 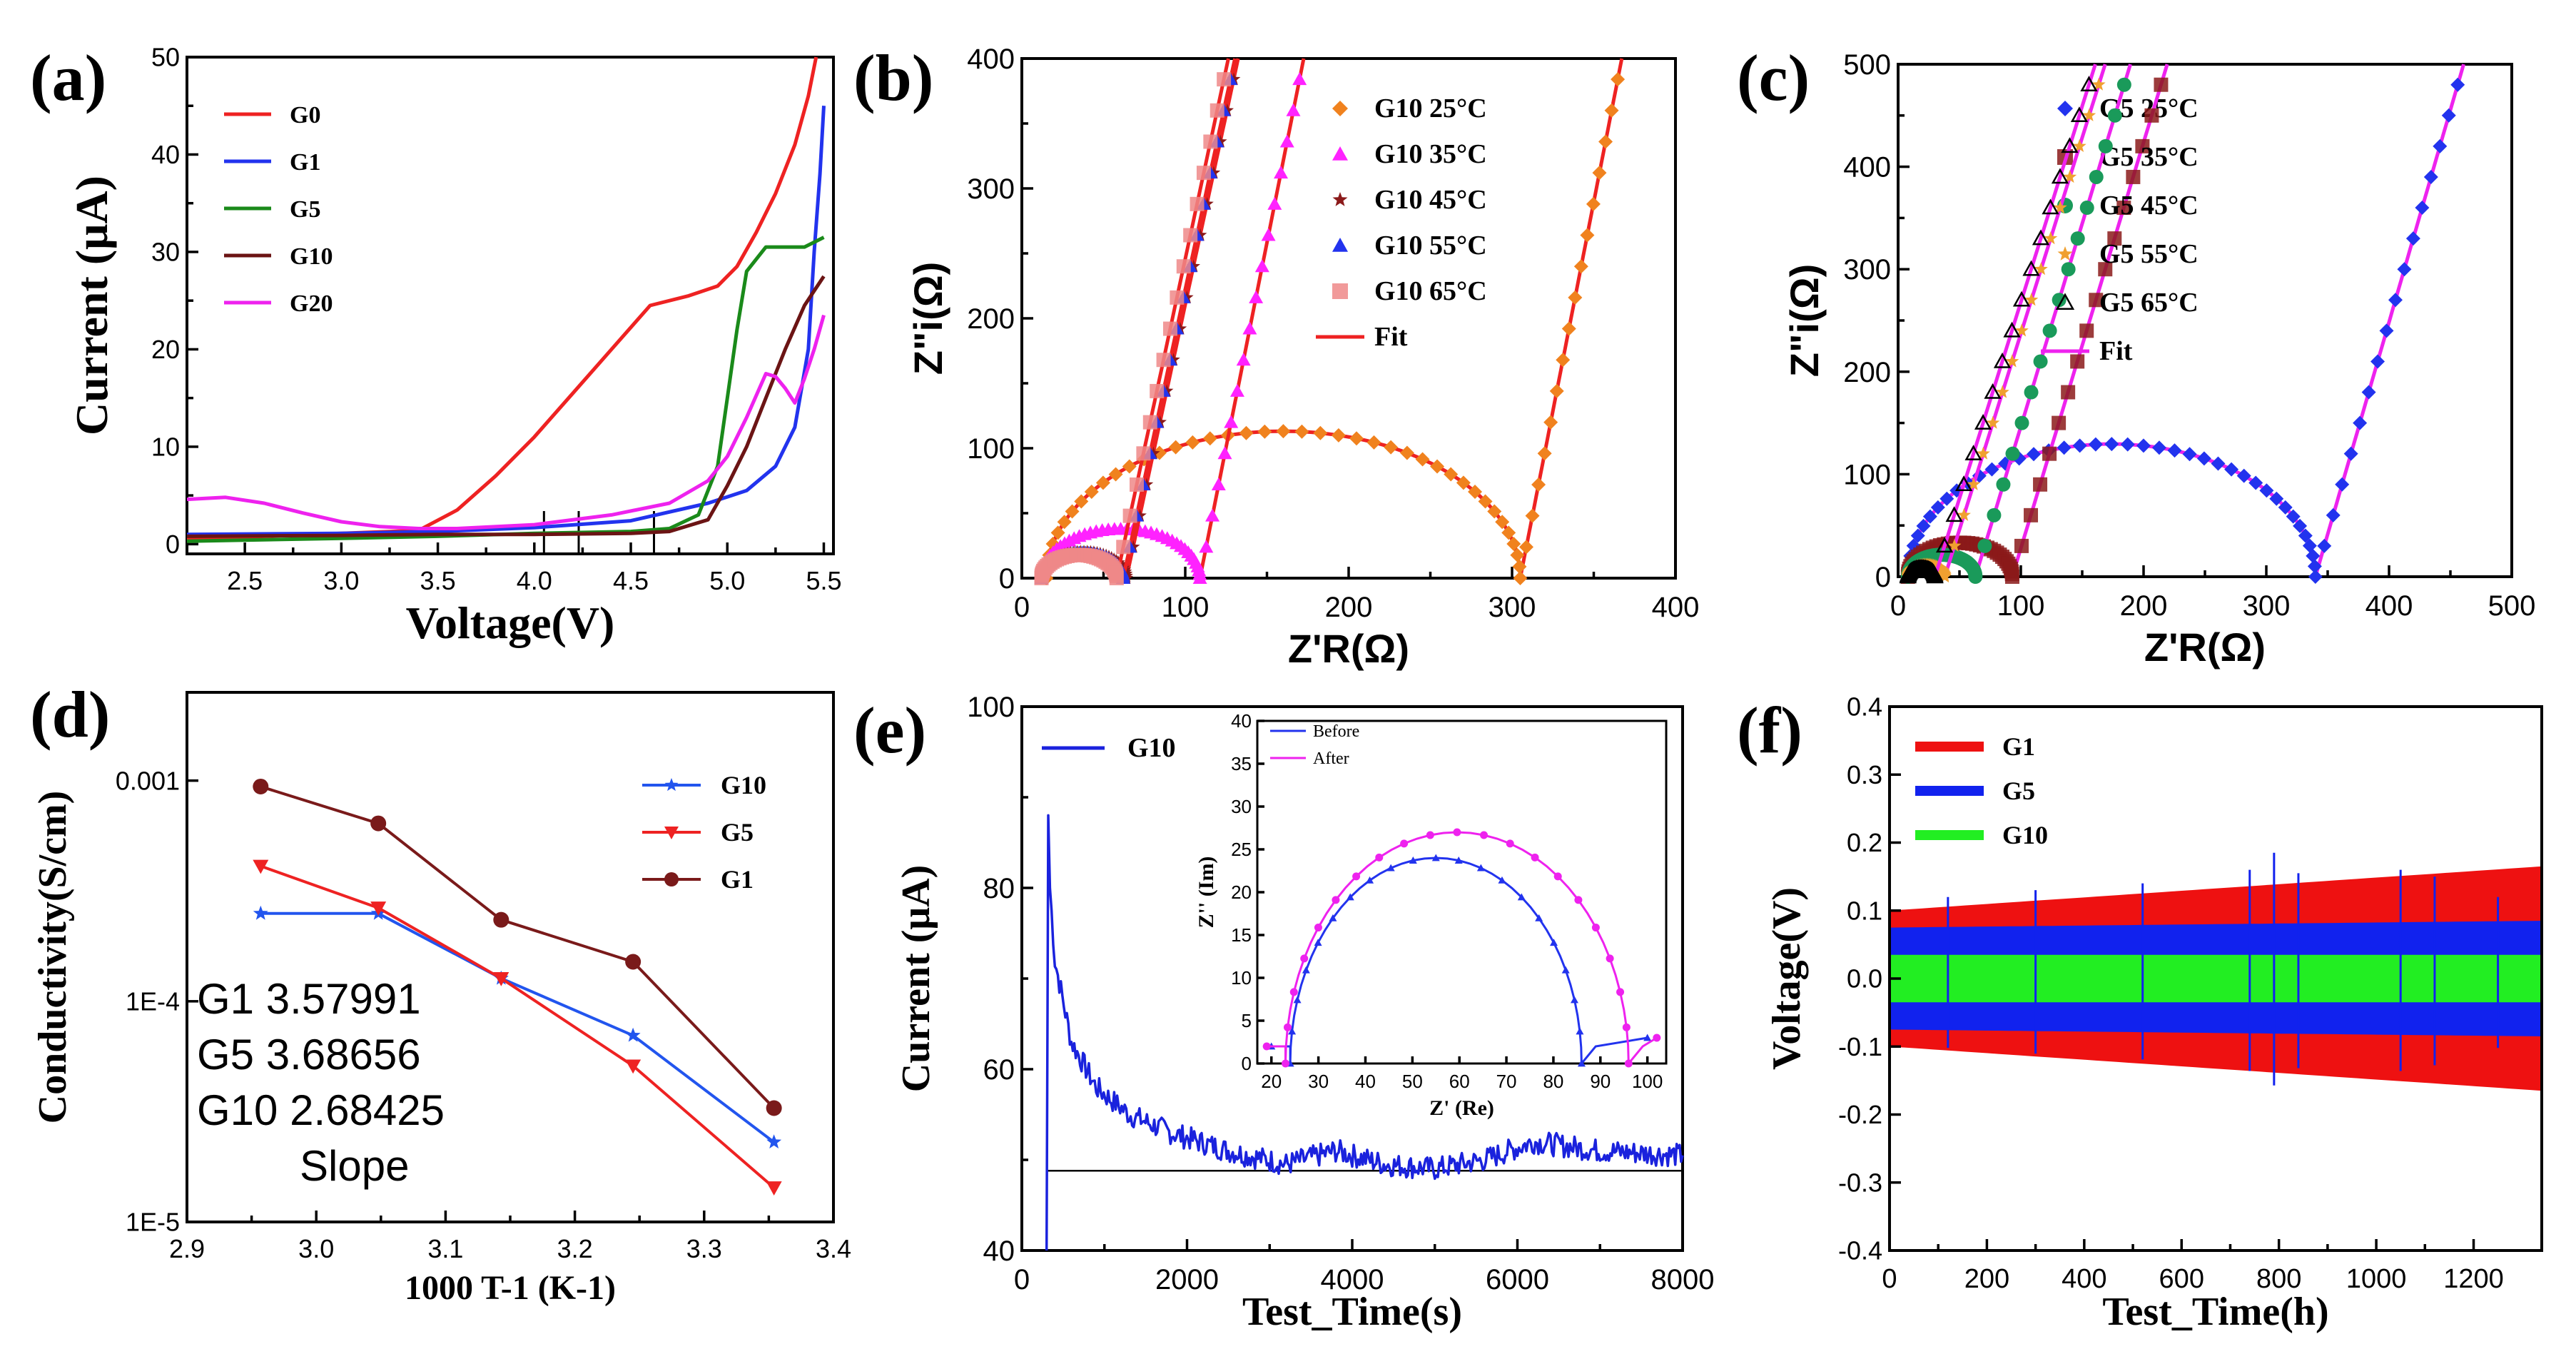 What do you see at coordinates (1022, 1279) in the screenshot?
I see `x-tick-label: 0` at bounding box center [1022, 1279].